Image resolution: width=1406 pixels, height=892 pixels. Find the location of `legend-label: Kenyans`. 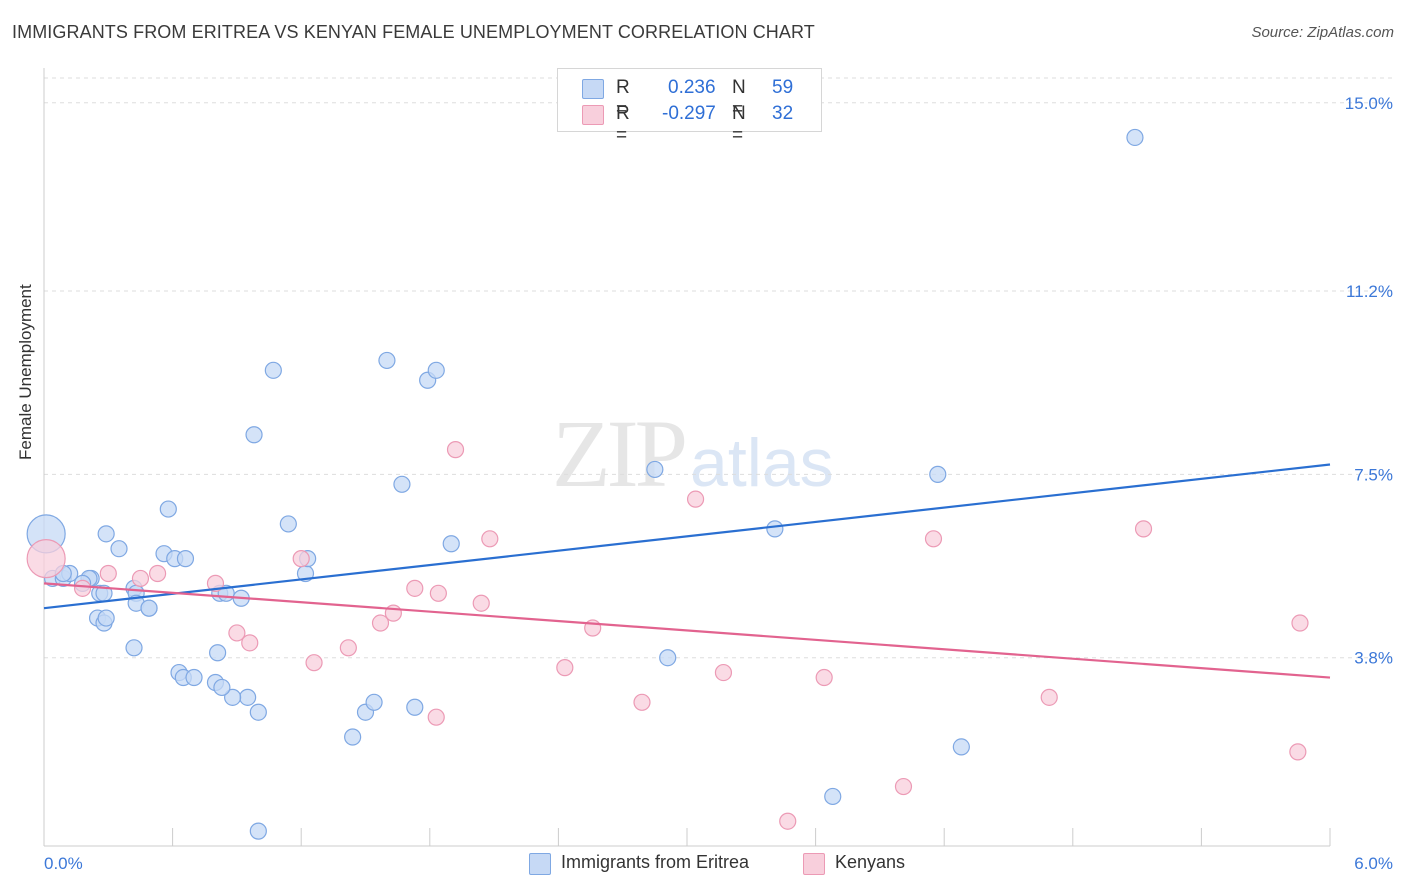

legend-label: Kenyans is located at coordinates (870, 862).